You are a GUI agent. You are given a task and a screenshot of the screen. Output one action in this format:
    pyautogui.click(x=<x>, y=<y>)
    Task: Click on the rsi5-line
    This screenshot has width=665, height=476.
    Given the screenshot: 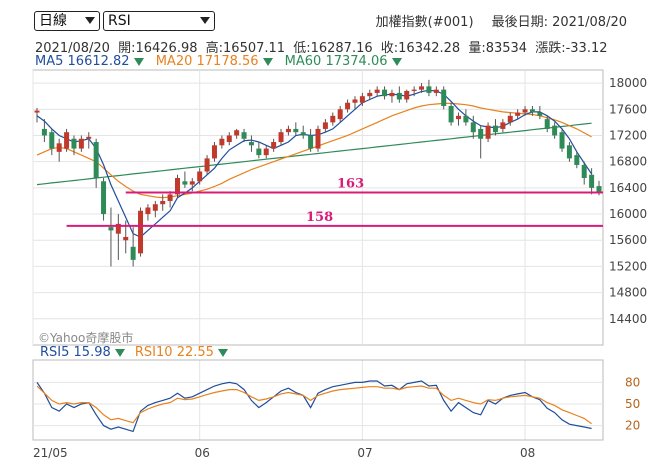 What is the action you would take?
    pyautogui.click(x=314, y=406)
    